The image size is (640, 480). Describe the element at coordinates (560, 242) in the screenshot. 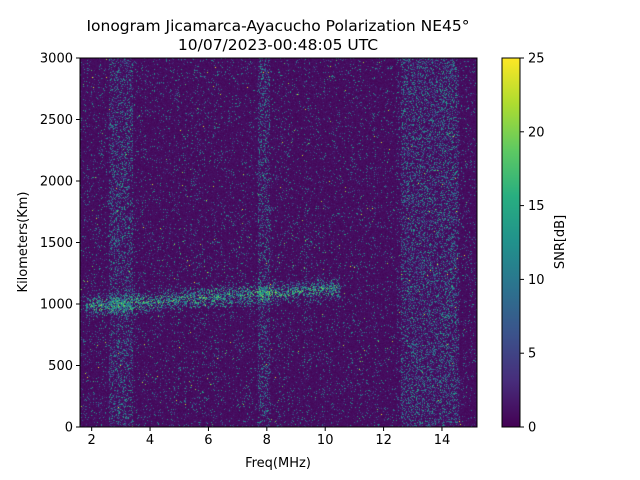

I see `colorbar-label: SNR[dB]` at that location.